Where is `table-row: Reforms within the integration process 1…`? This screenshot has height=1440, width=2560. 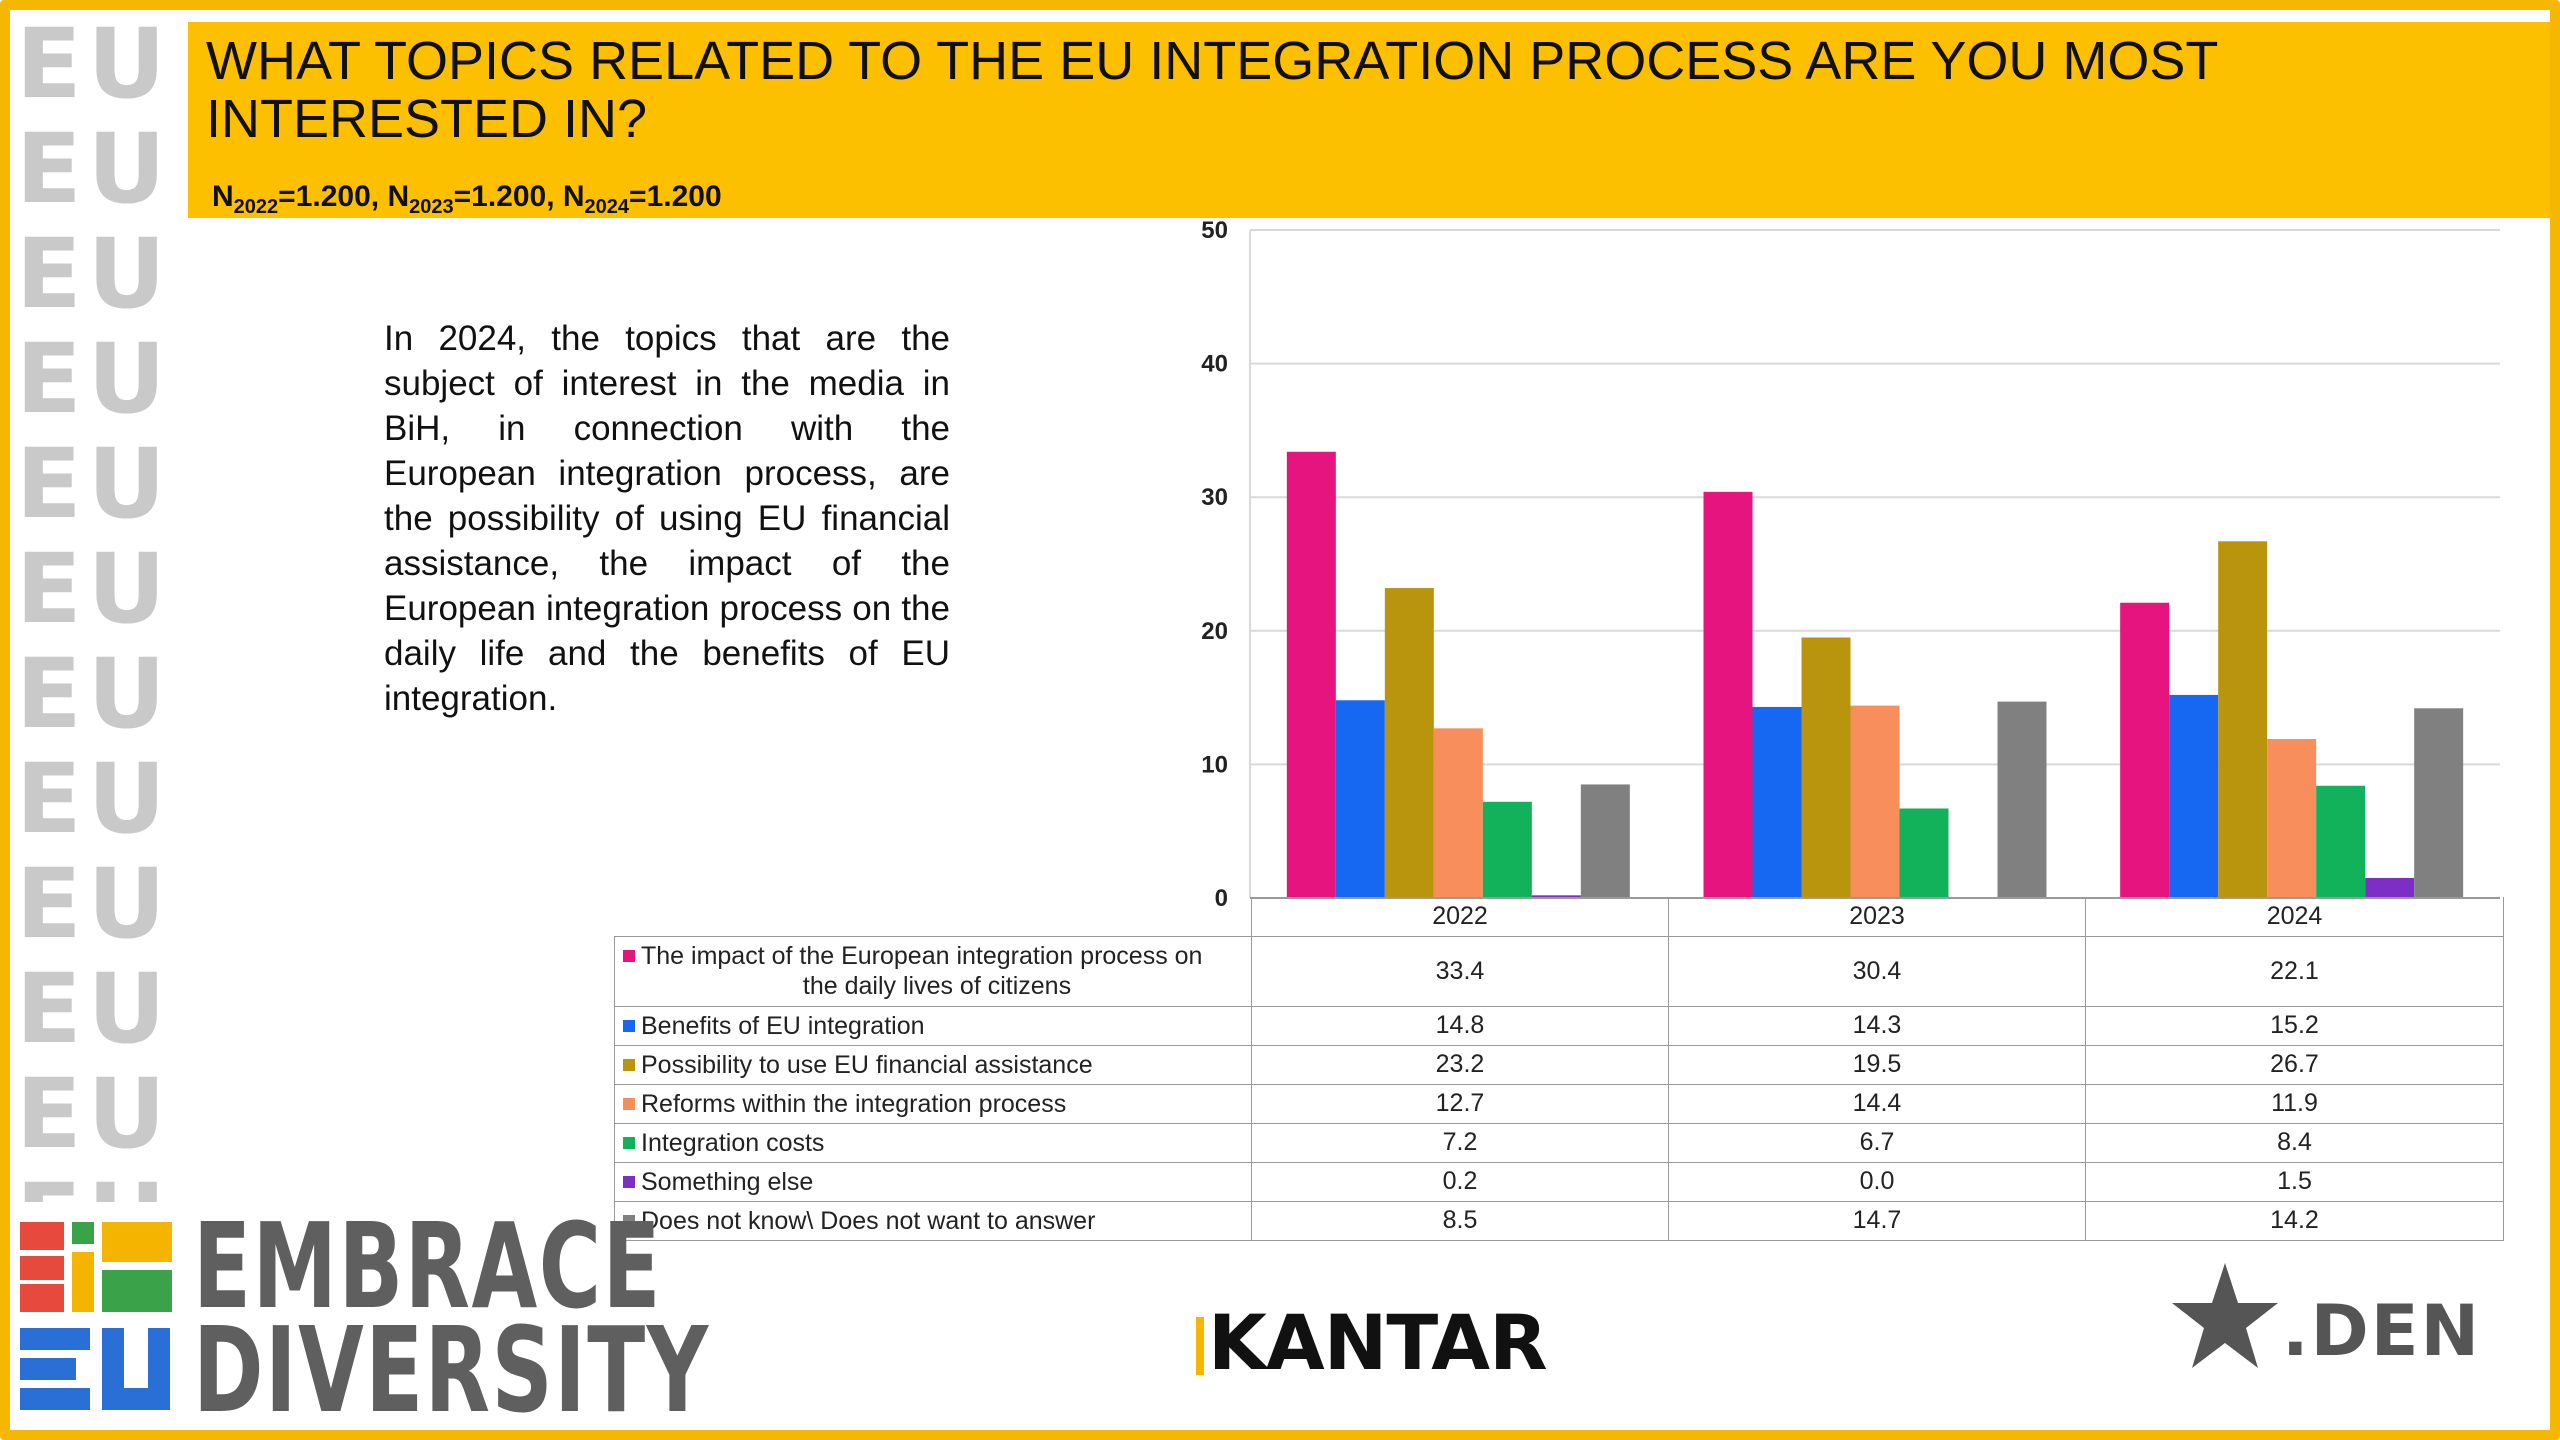
table-row: Reforms within the integration process 1… is located at coordinates (1559, 1103).